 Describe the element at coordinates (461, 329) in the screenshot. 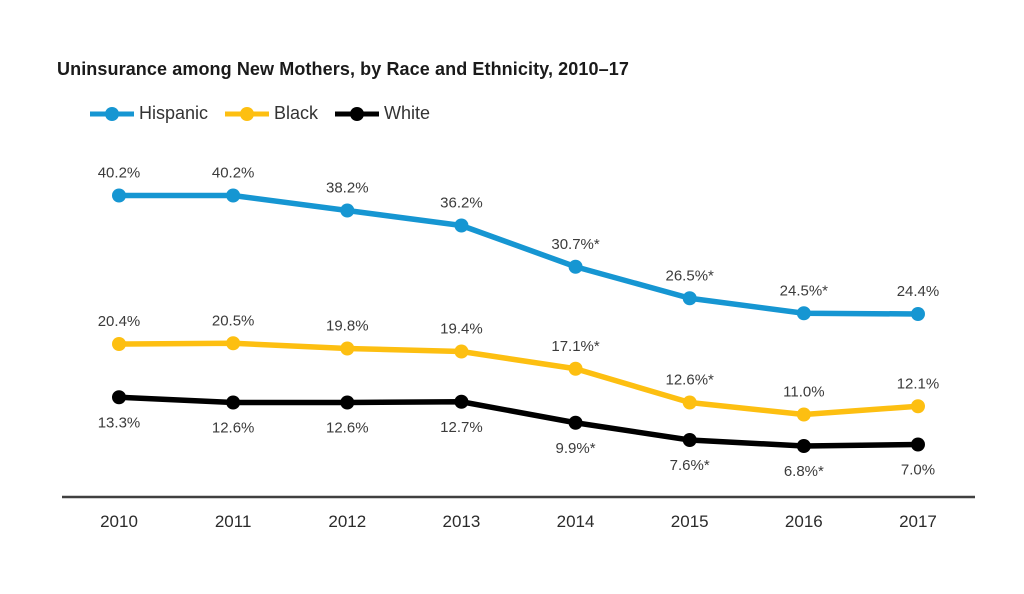

I see `black-data-label: 19.4%` at that location.